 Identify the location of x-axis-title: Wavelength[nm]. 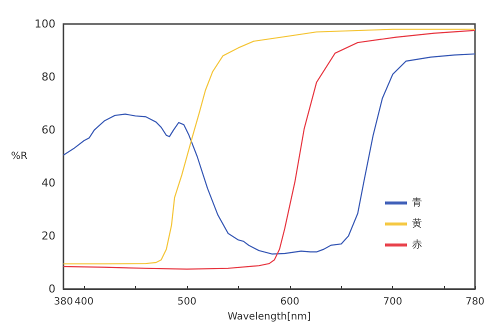
(269, 316).